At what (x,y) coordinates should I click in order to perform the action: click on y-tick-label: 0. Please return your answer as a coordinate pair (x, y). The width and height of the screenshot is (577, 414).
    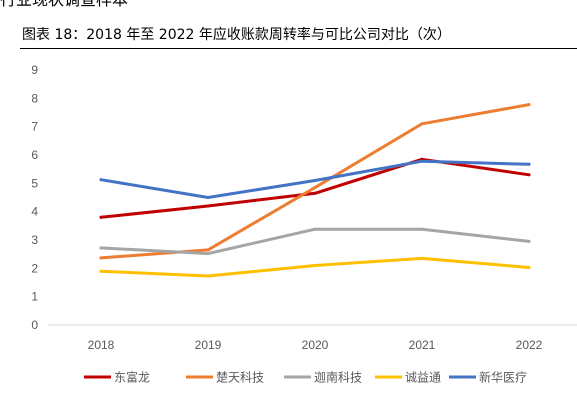
    Looking at the image, I should click on (34, 325).